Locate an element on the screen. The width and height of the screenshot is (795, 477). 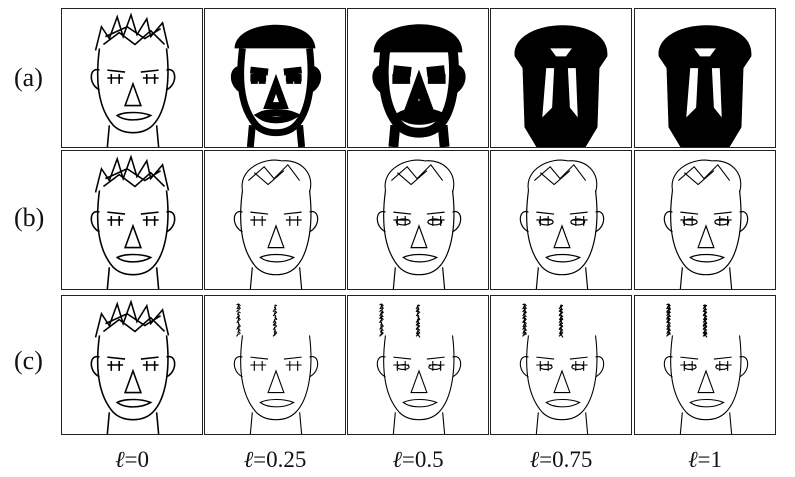
col-label-4: ℓ=1 is located at coordinates (705, 459).